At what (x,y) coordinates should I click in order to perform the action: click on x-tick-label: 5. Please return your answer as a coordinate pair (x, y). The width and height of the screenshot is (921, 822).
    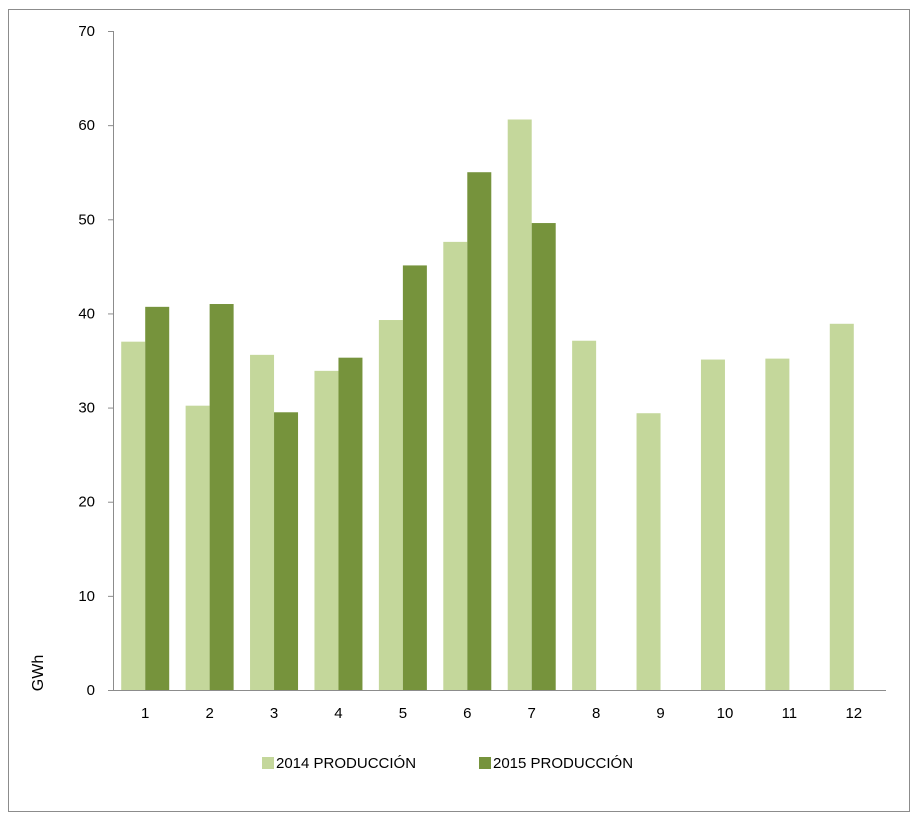
    Looking at the image, I should click on (403, 713).